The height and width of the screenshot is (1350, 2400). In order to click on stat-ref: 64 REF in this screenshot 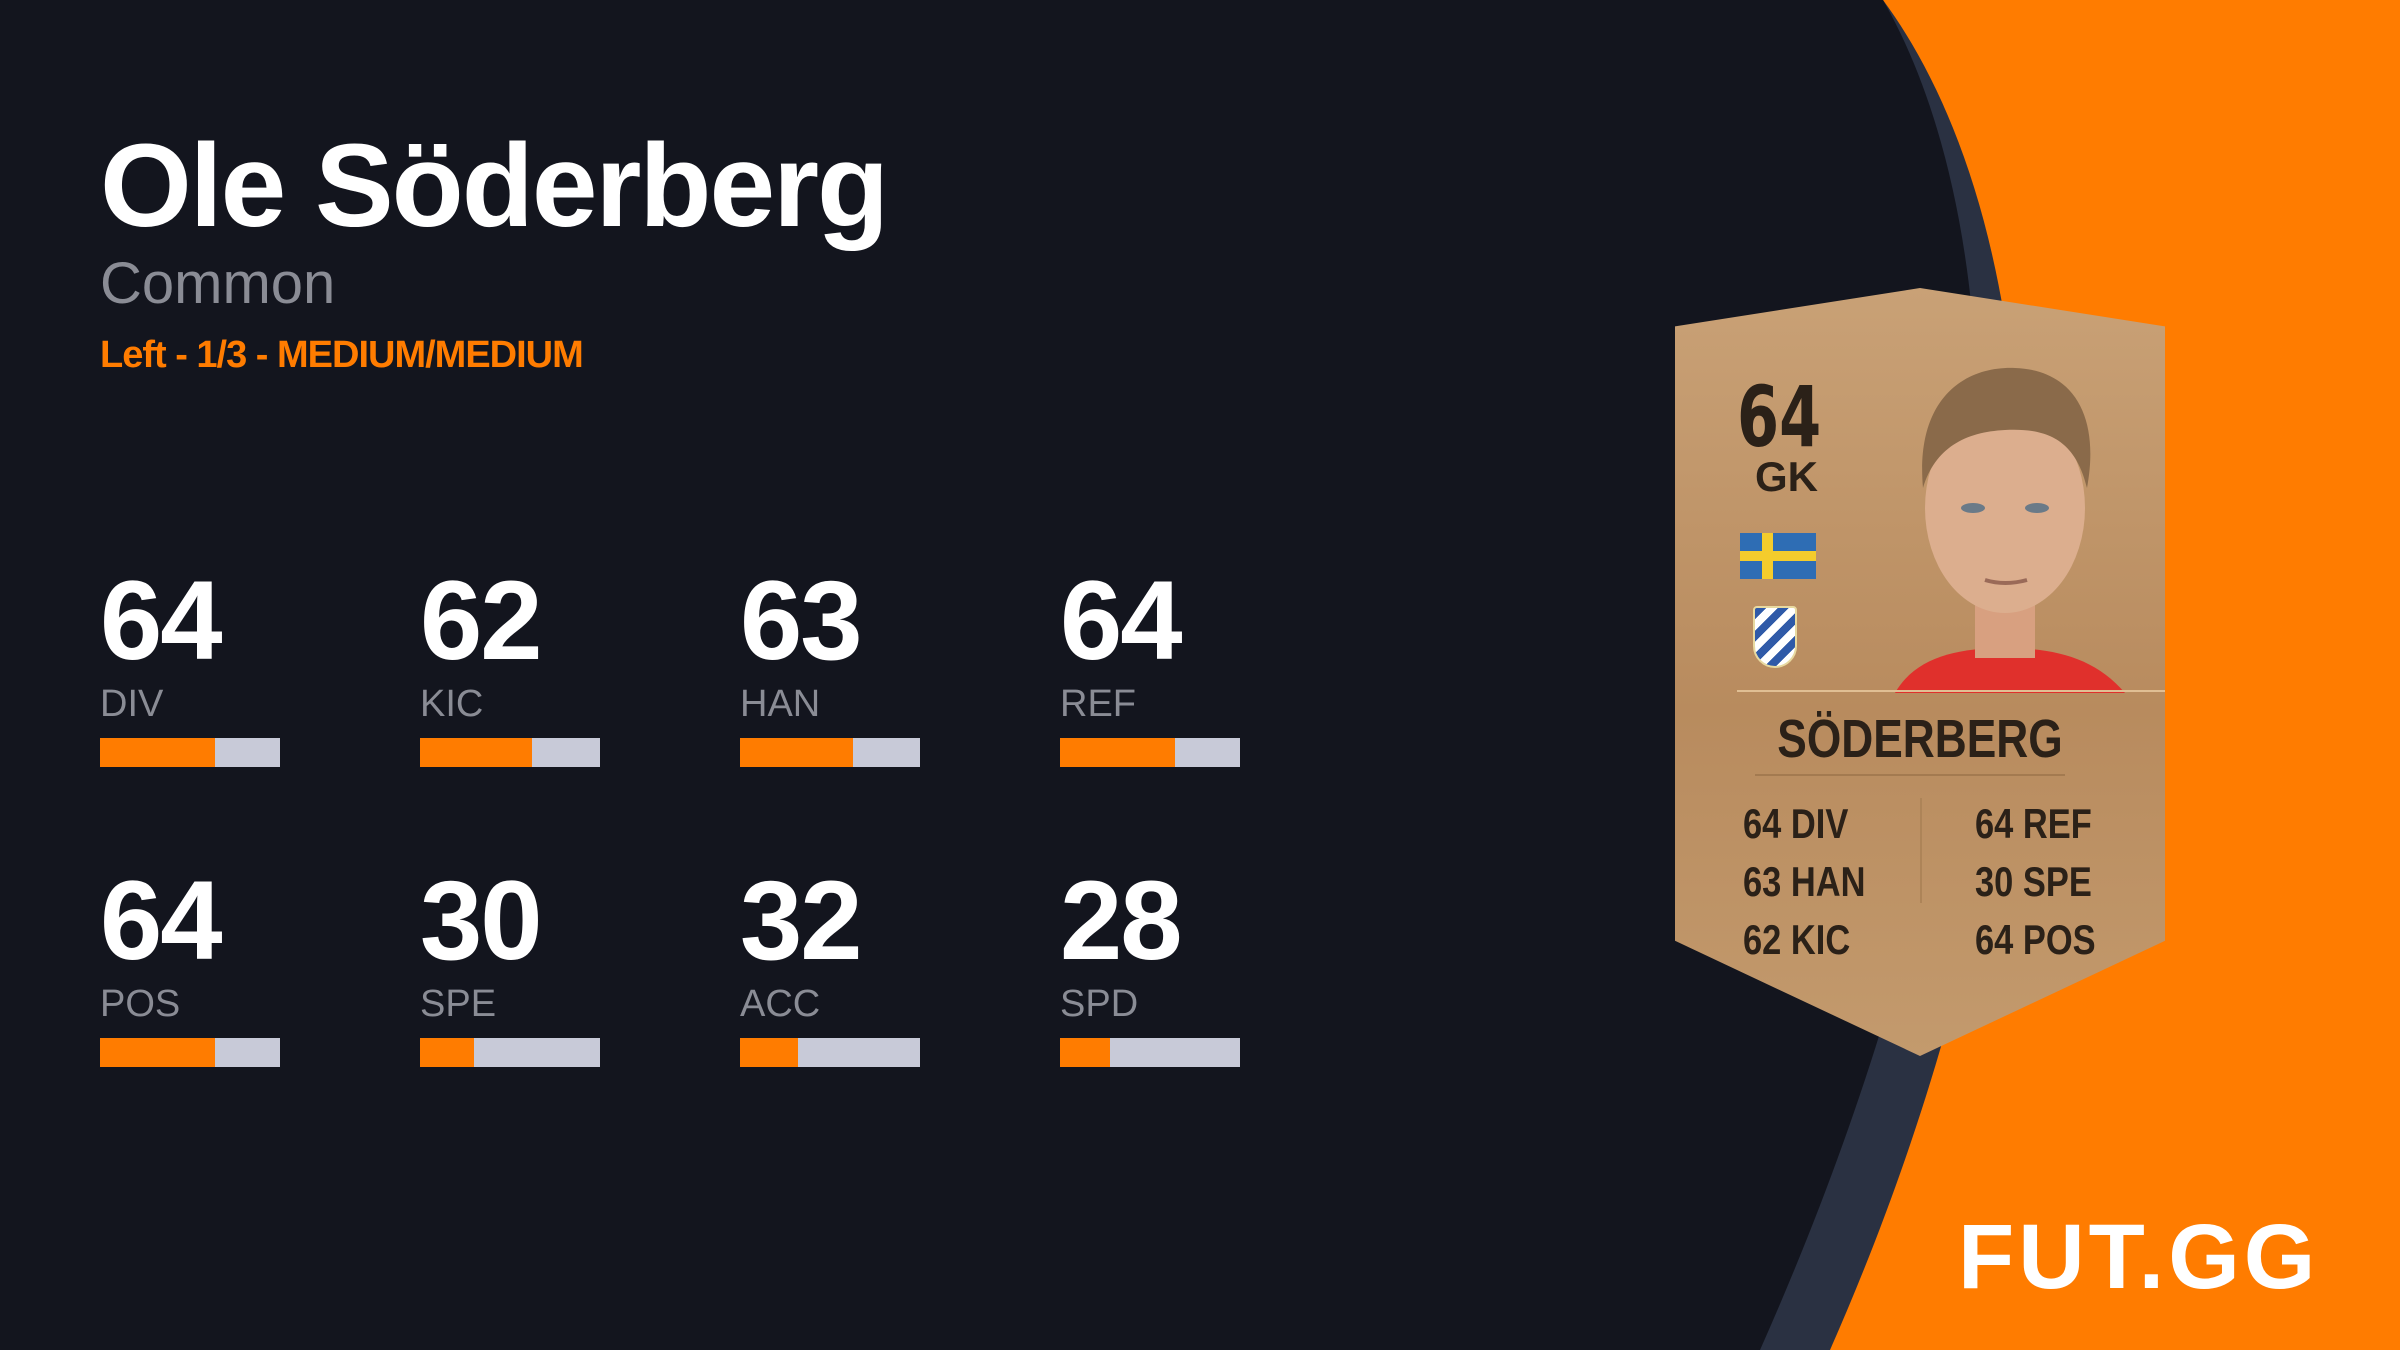, I will do `click(1150, 666)`.